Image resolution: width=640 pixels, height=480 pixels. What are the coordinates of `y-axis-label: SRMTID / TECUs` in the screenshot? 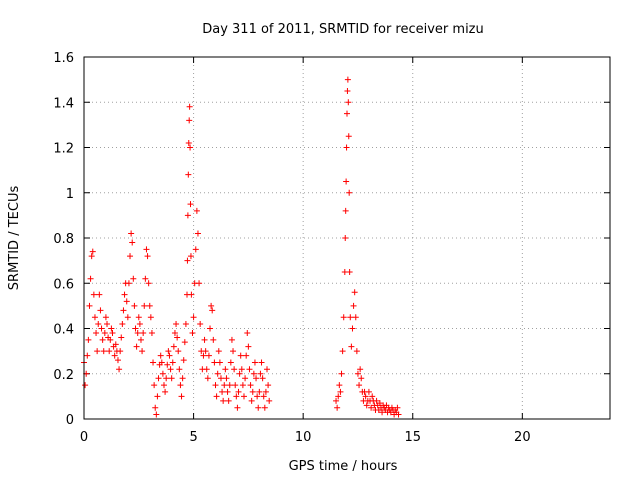 It's located at (14, 238).